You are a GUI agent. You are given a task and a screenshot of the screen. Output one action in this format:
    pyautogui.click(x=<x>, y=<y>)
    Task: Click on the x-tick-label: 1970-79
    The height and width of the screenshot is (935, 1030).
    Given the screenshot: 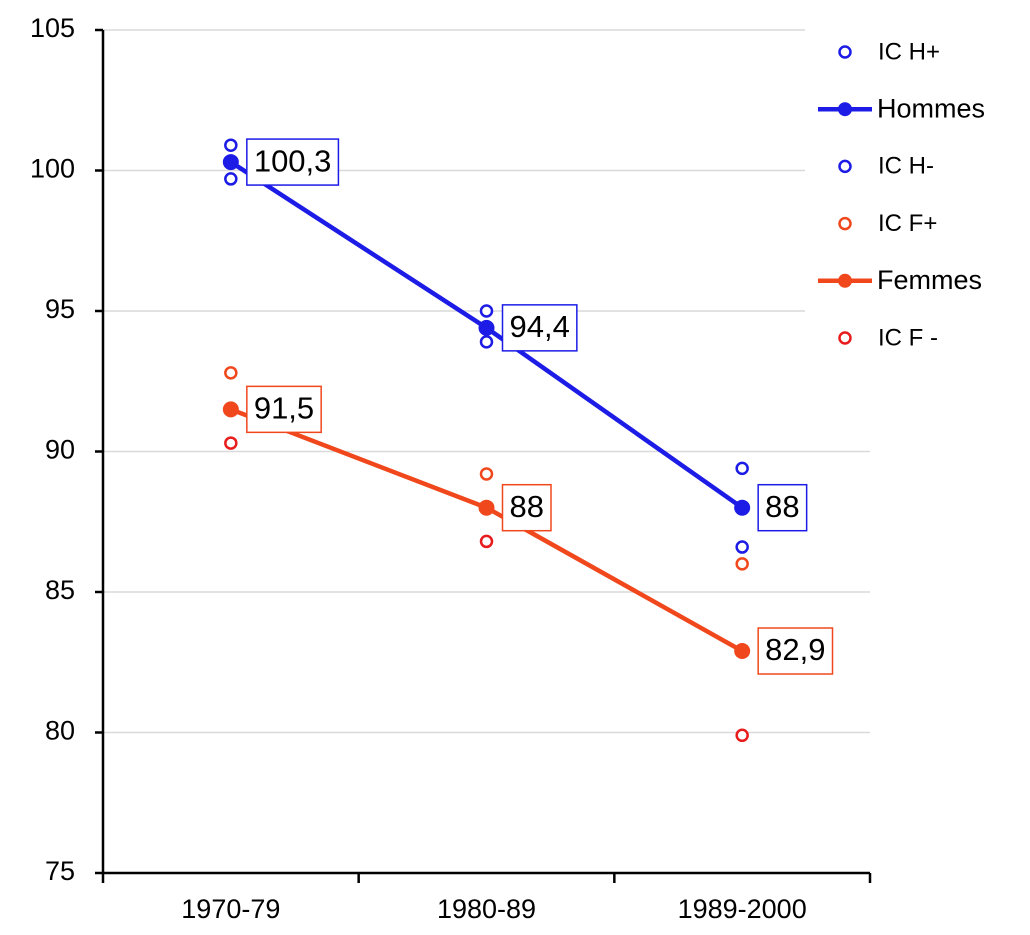 What is the action you would take?
    pyautogui.click(x=230, y=909)
    